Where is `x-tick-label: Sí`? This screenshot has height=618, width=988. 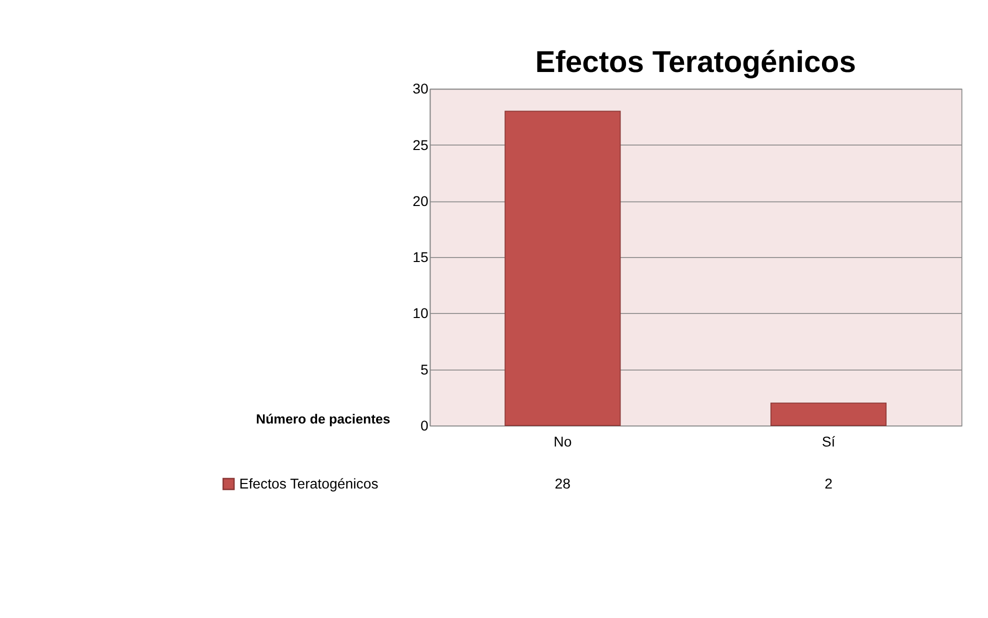 x-tick-label: Sí is located at coordinates (829, 442).